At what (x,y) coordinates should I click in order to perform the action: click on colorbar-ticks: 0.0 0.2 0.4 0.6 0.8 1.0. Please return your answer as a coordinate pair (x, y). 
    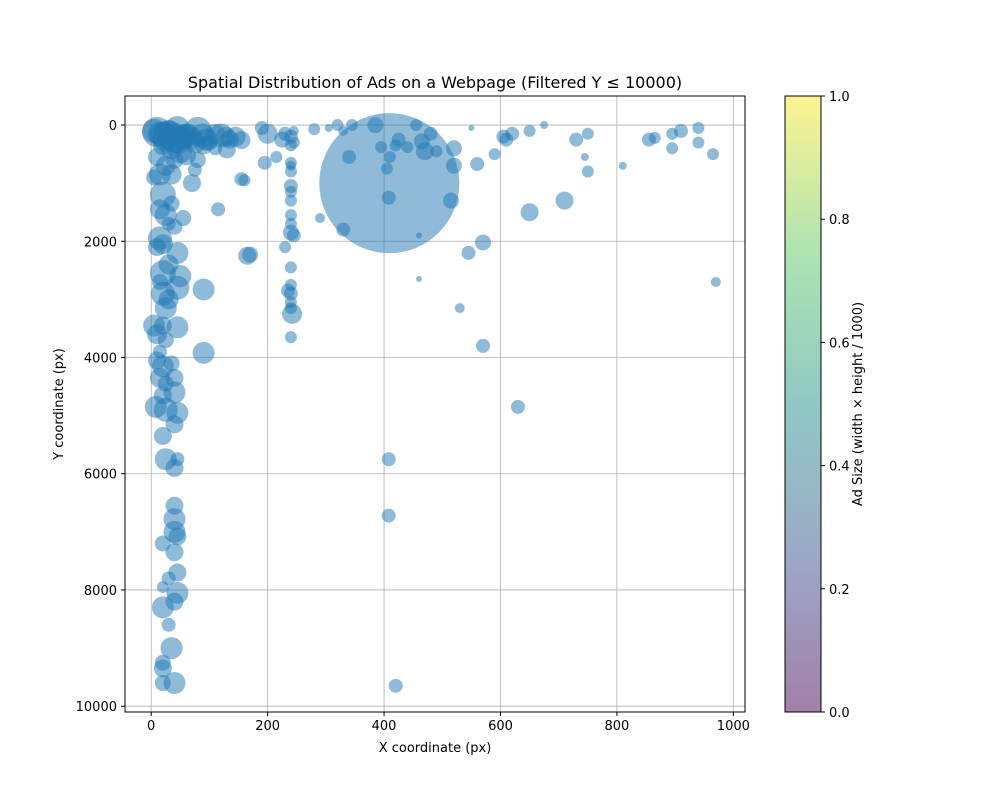
    Looking at the image, I should click on (835, 405).